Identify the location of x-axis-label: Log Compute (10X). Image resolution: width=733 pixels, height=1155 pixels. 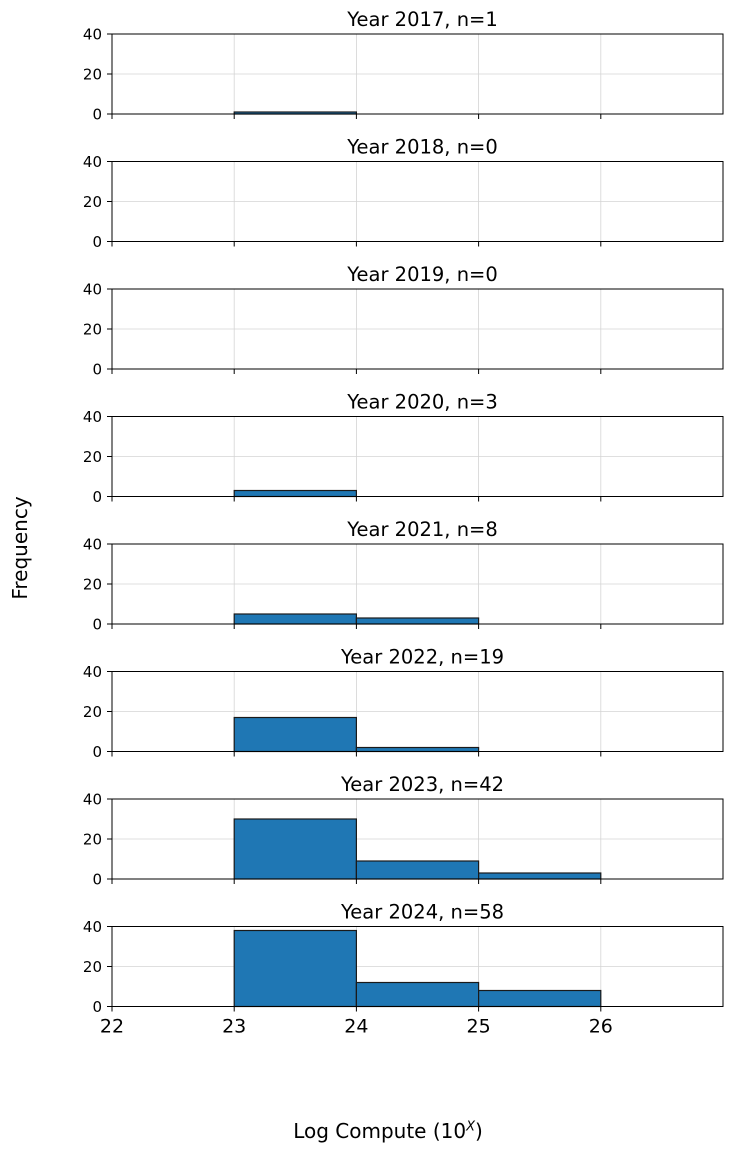
(388, 1131).